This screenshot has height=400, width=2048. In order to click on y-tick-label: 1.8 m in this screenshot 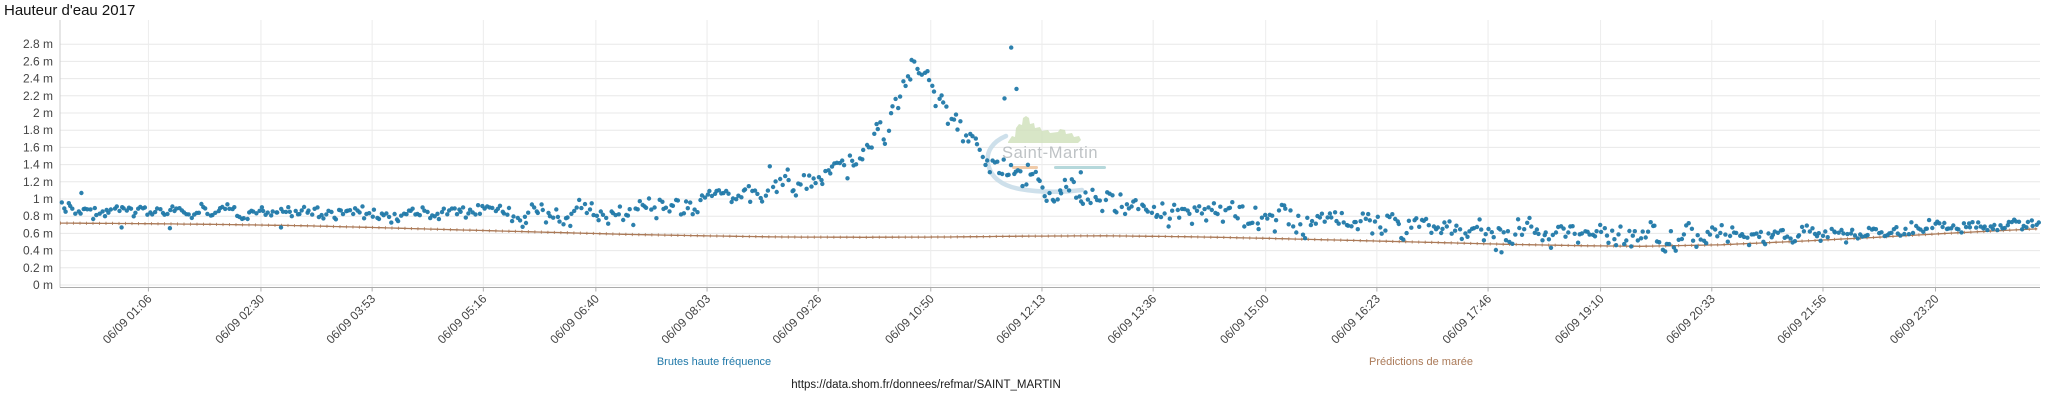, I will do `click(38, 130)`.